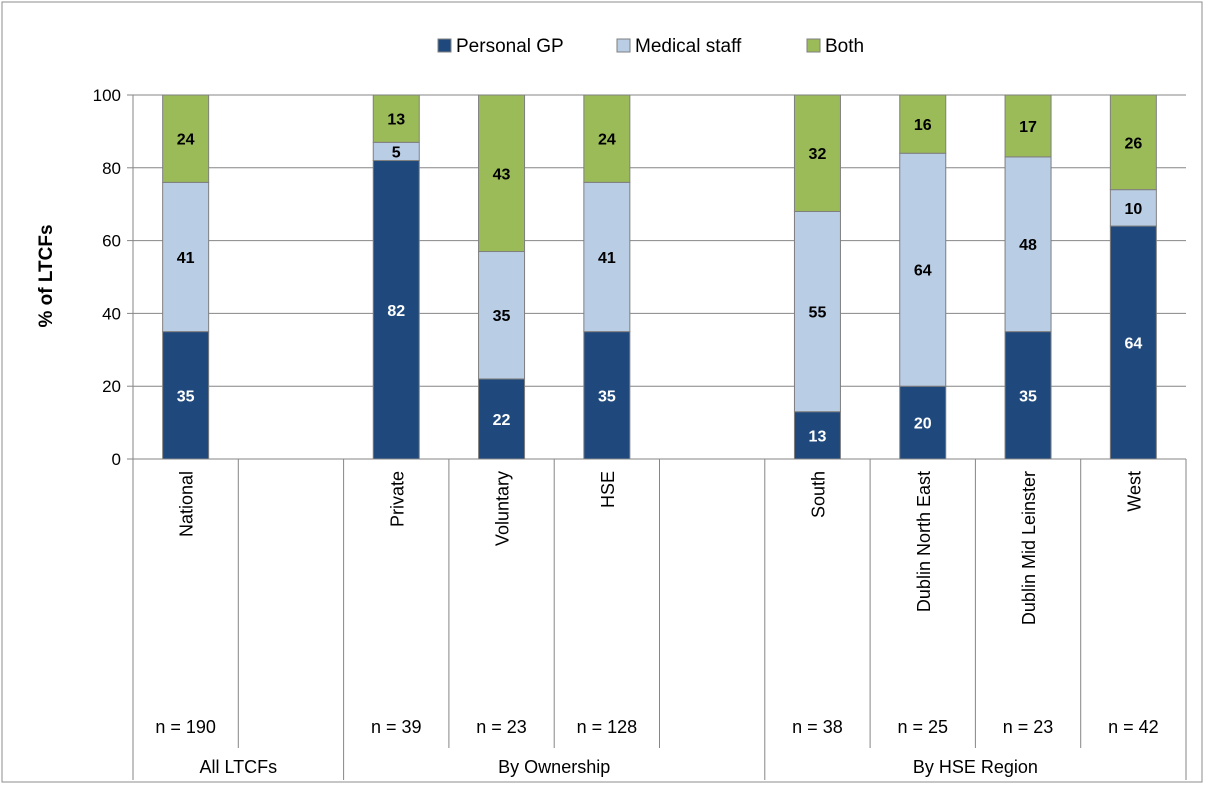 The width and height of the screenshot is (1205, 790). Describe the element at coordinates (187, 504) in the screenshot. I see `category-label: National` at that location.